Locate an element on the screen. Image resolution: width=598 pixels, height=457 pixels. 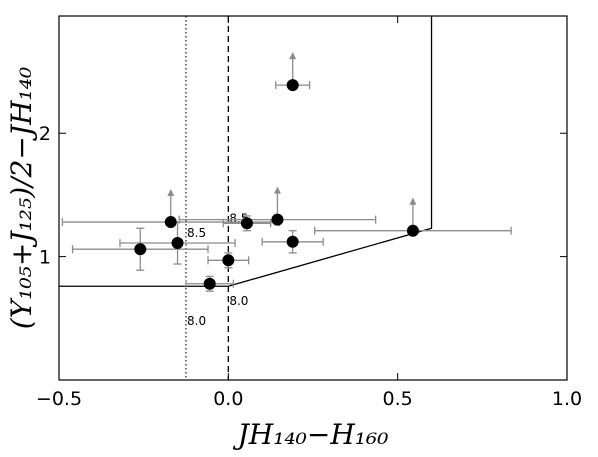
x-tick-label-3: 1.0 is located at coordinates (567, 399).